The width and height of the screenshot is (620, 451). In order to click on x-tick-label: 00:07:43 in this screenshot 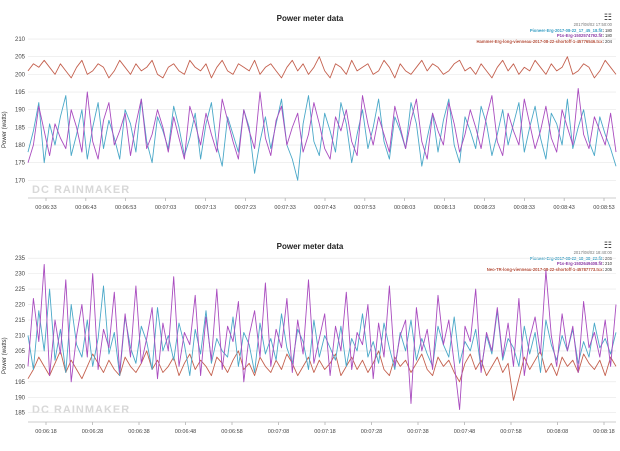, I will do `click(324, 208)`.